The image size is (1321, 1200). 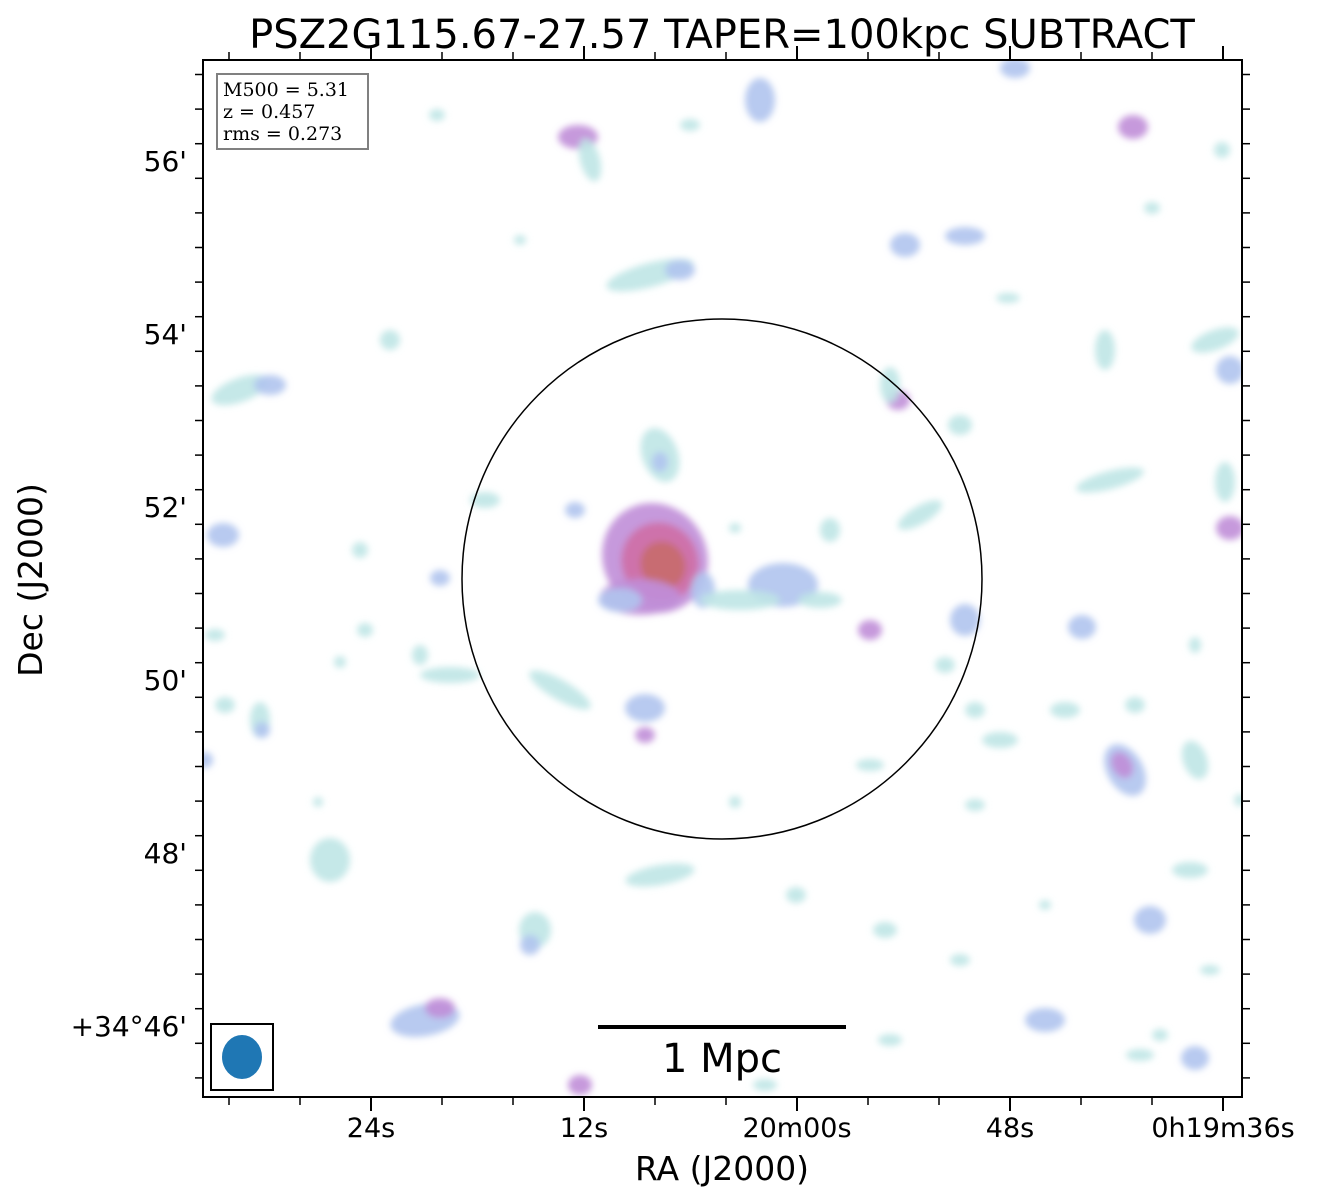 I want to click on info-rms: rms = 0.273, so click(x=282, y=134).